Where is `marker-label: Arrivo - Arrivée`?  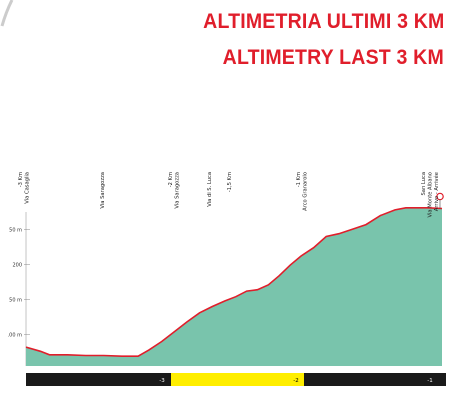 marker-label: Arrivo - Arrivée is located at coordinates (436, 191).